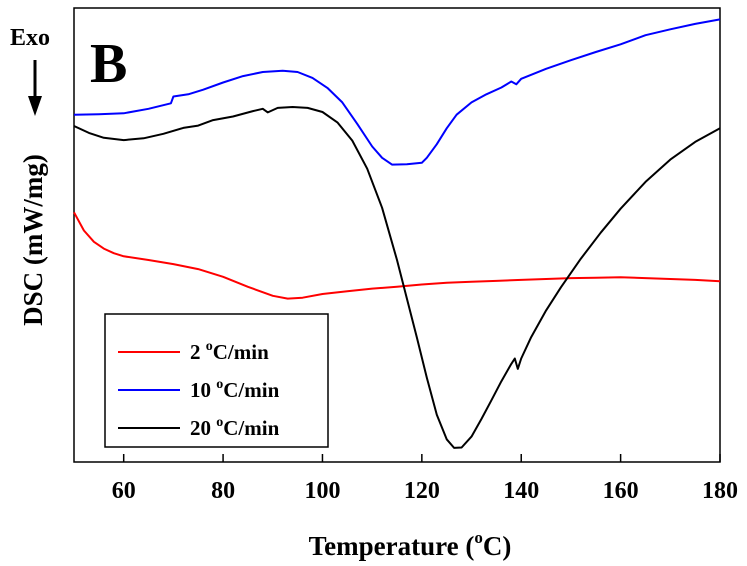  Describe the element at coordinates (229, 351) in the screenshot. I see `legend-label-0: 2 oC/min` at that location.